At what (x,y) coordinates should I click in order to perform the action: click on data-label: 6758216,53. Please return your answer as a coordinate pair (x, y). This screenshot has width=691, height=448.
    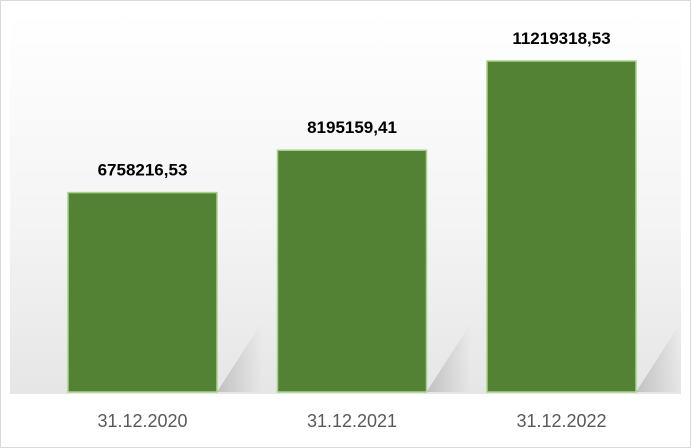
    Looking at the image, I should click on (143, 170).